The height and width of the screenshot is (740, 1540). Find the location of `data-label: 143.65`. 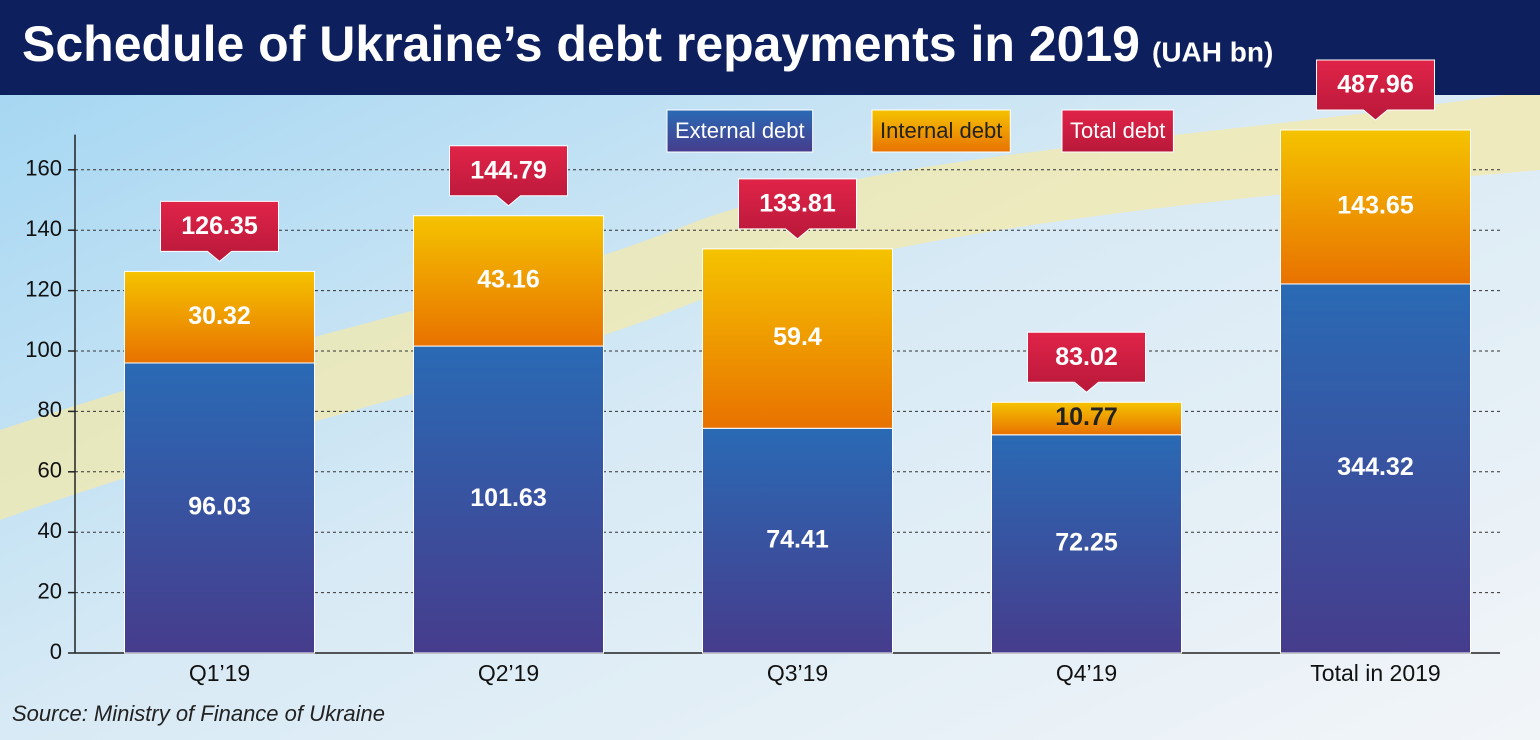

data-label: 143.65 is located at coordinates (1375, 206).